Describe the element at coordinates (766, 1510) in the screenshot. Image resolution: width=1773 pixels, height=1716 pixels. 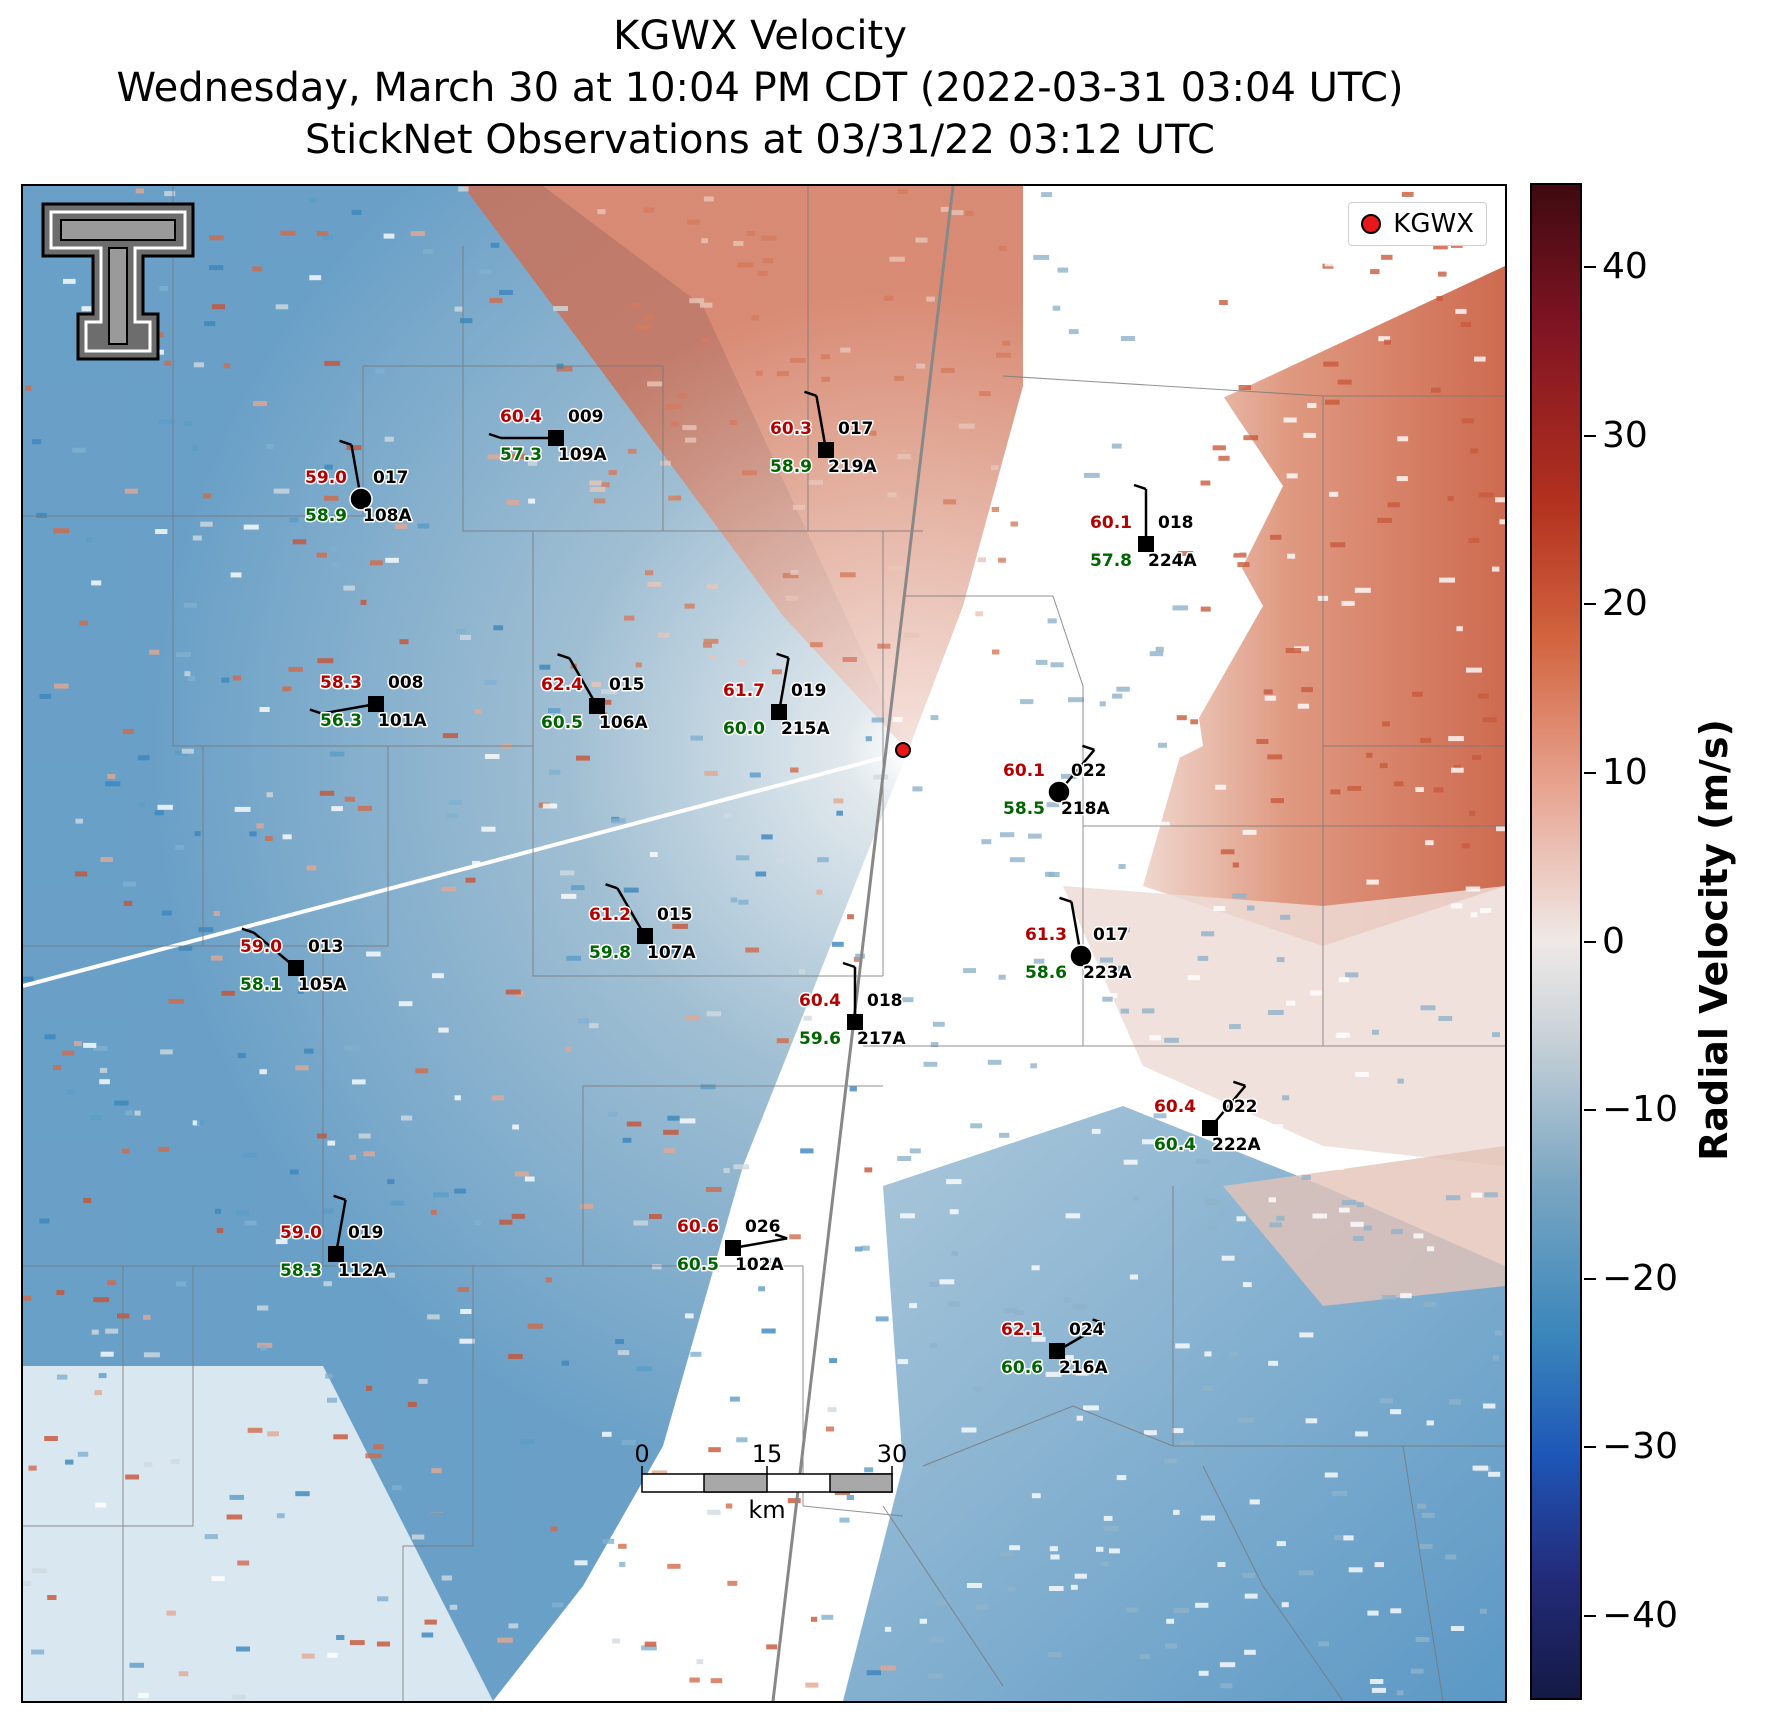
I see `scale-unit: km` at that location.